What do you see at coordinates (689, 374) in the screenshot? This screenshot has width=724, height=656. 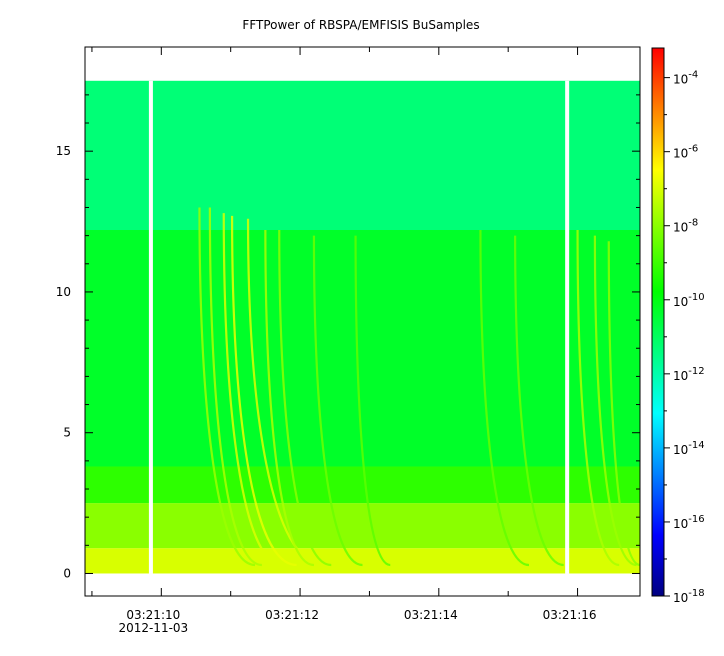 I see `colorbar-tick-label: 10⁻¹²` at bounding box center [689, 374].